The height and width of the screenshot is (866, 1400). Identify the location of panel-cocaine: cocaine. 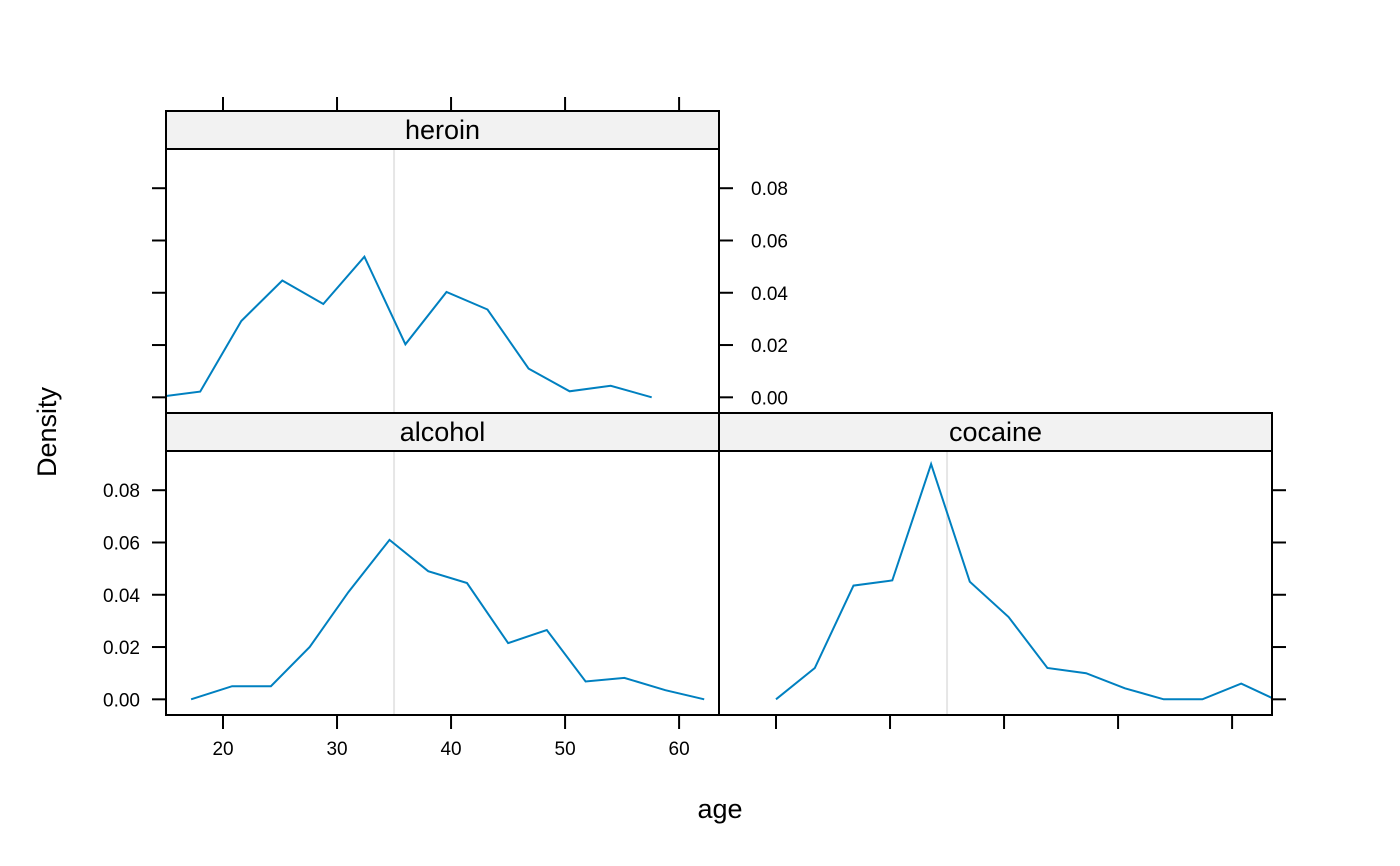
(995, 564).